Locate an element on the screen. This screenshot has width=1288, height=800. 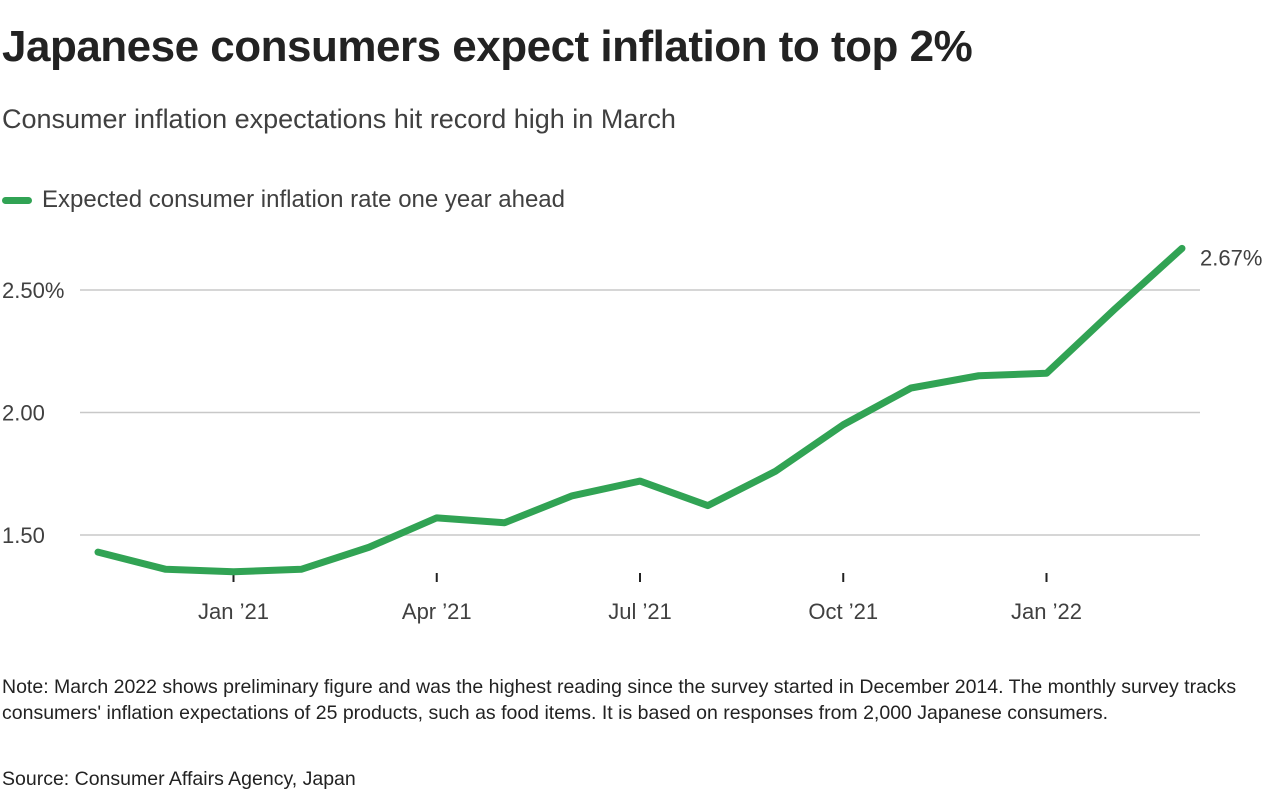
end-value-label: 2.67% is located at coordinates (1231, 257).